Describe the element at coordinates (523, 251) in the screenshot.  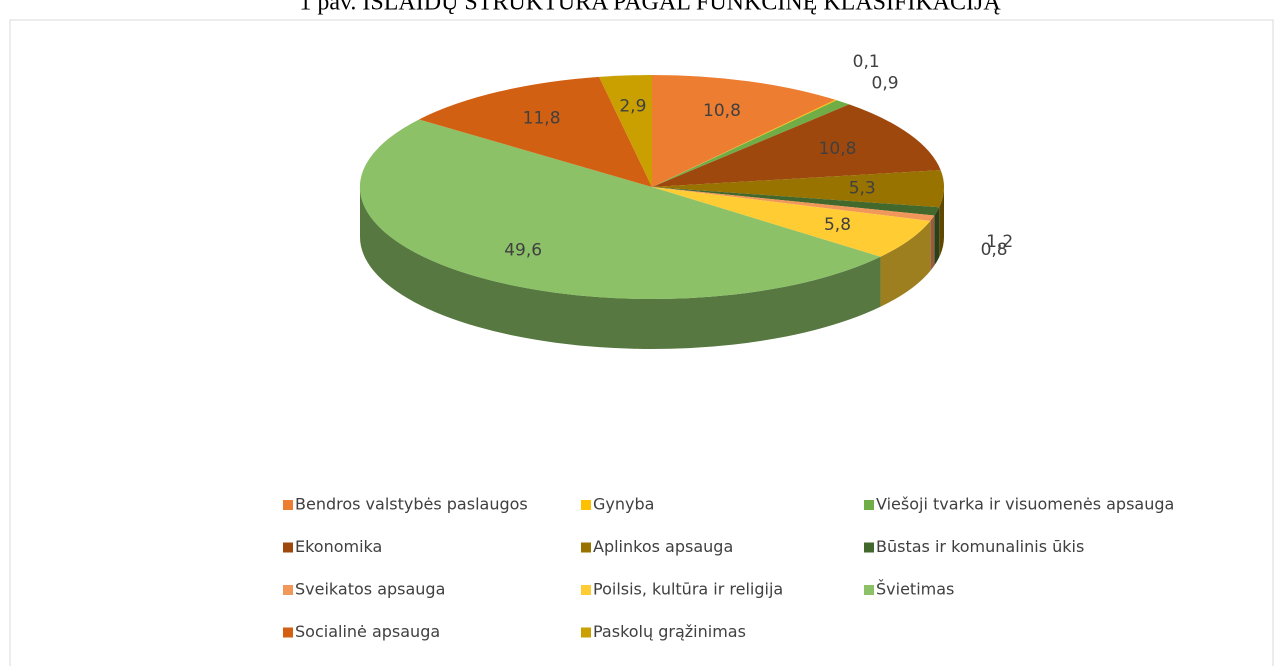
I see `data-label: 49,6` at that location.